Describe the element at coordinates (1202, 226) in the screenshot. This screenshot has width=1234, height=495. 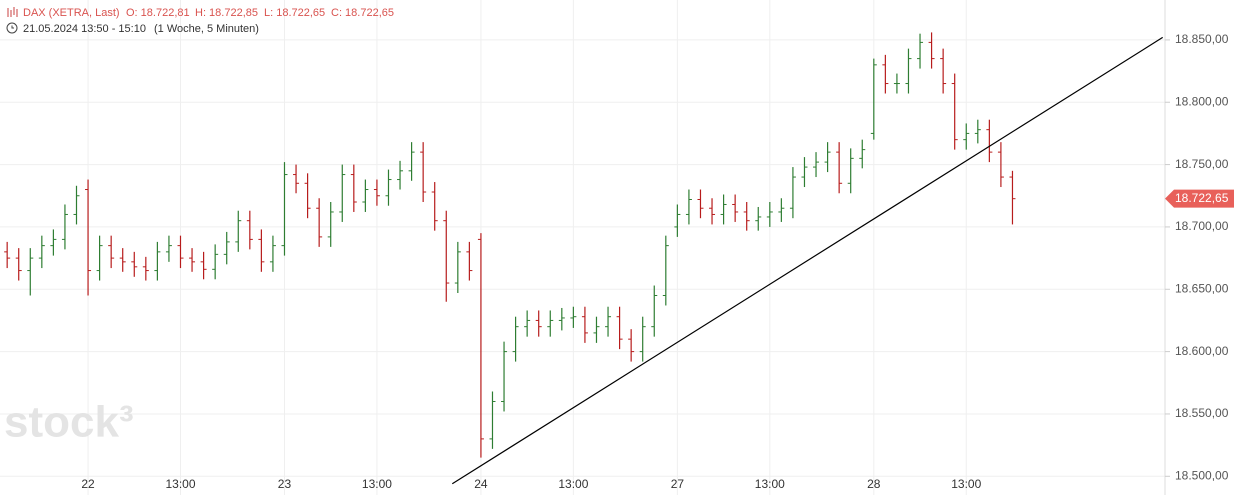
I see `y-tick-label: 18.700,00` at that location.